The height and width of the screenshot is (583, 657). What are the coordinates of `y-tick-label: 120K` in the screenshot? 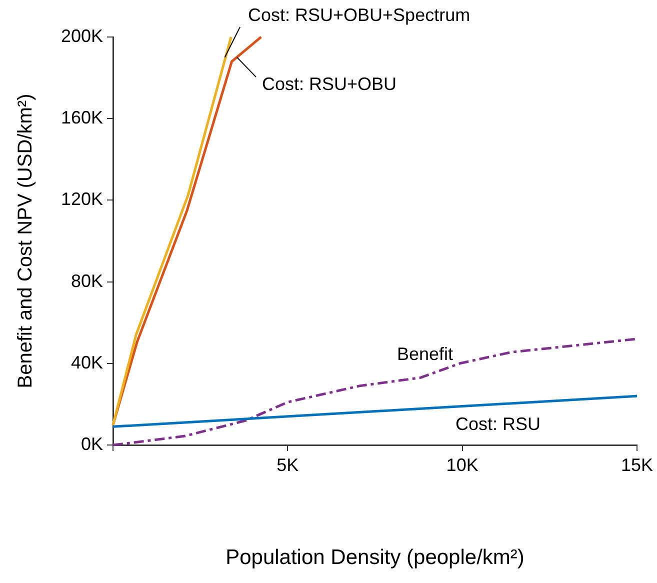 It's located at (81, 199).